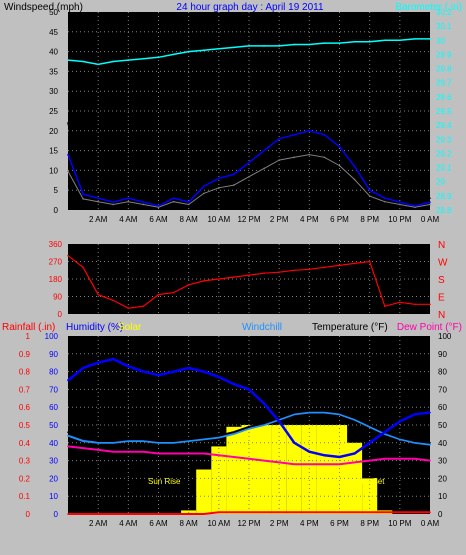 Image resolution: width=466 pixels, height=555 pixels. Describe the element at coordinates (56, 244) in the screenshot. I see `y-tick-label: 360` at that location.